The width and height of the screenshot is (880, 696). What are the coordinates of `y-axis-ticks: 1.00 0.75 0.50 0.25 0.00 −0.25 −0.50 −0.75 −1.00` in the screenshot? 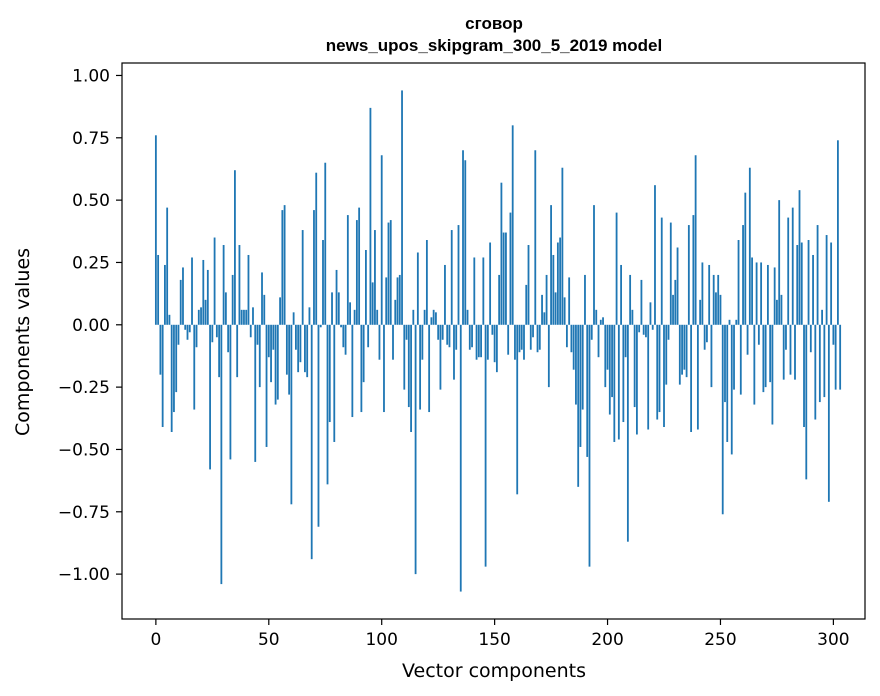 It's located at (90, 325).